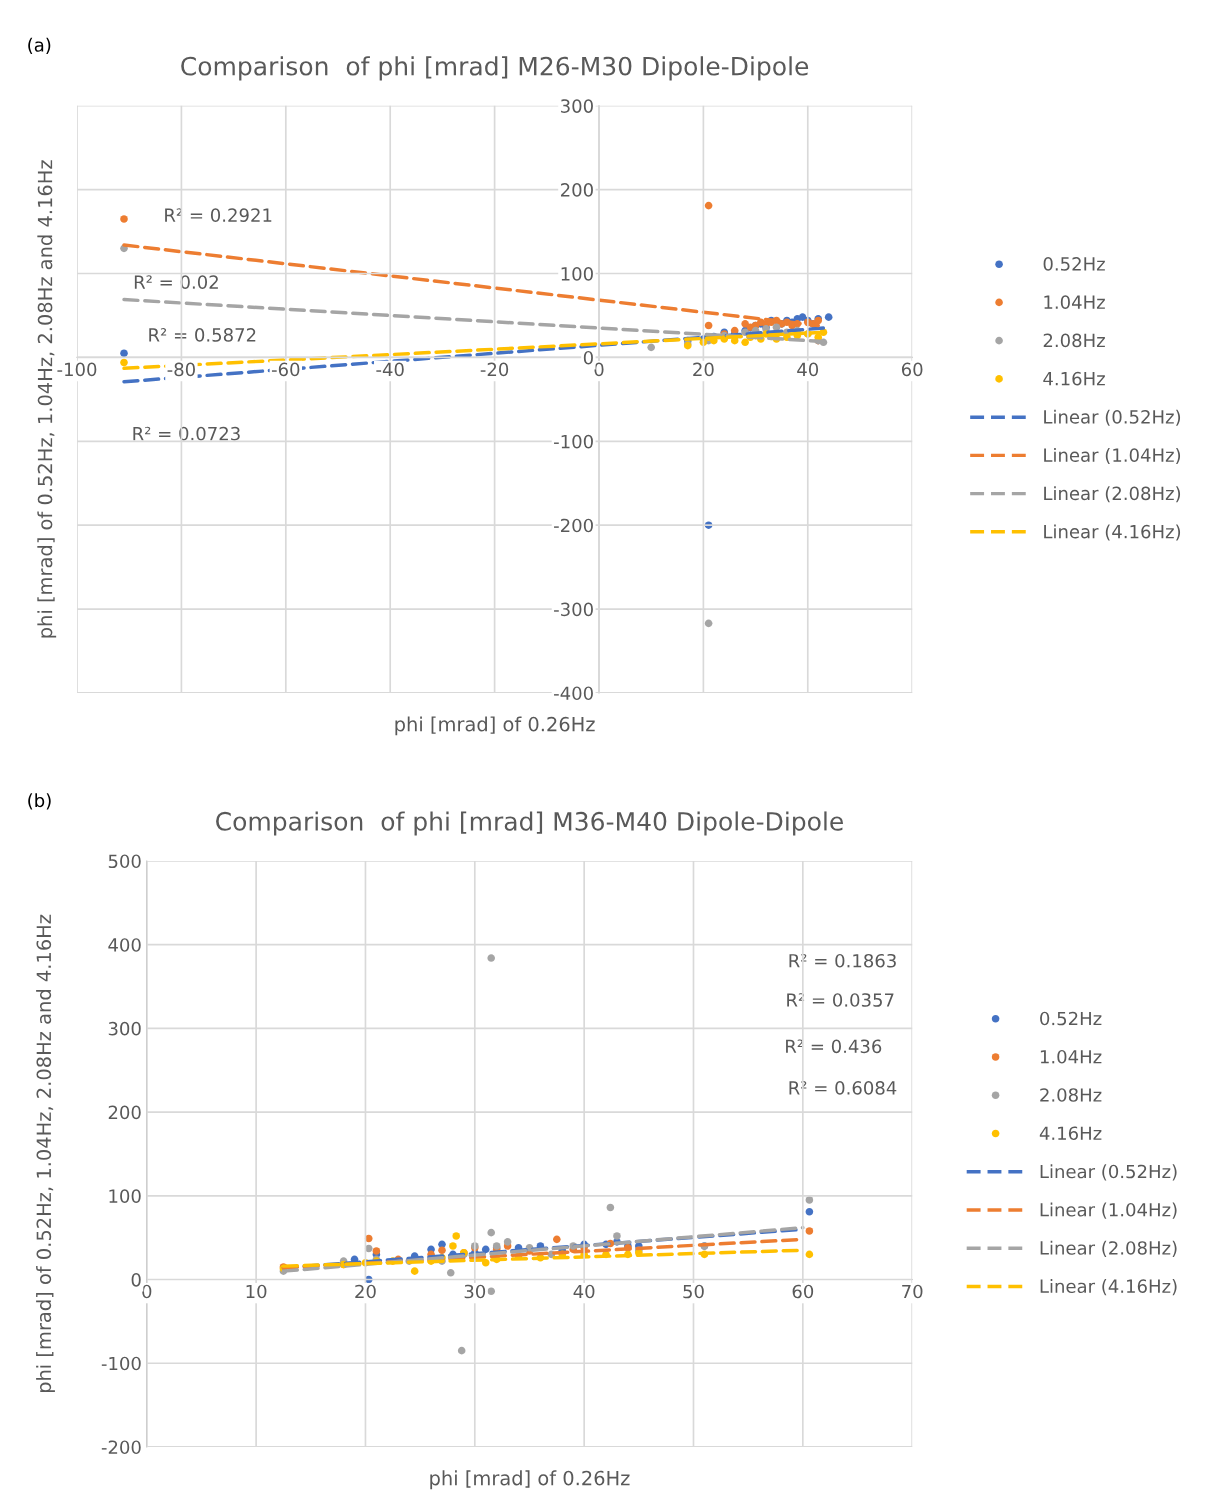 The height and width of the screenshot is (1511, 1213). What do you see at coordinates (390, 369) in the screenshot?
I see `x-tick-label: -40` at bounding box center [390, 369].